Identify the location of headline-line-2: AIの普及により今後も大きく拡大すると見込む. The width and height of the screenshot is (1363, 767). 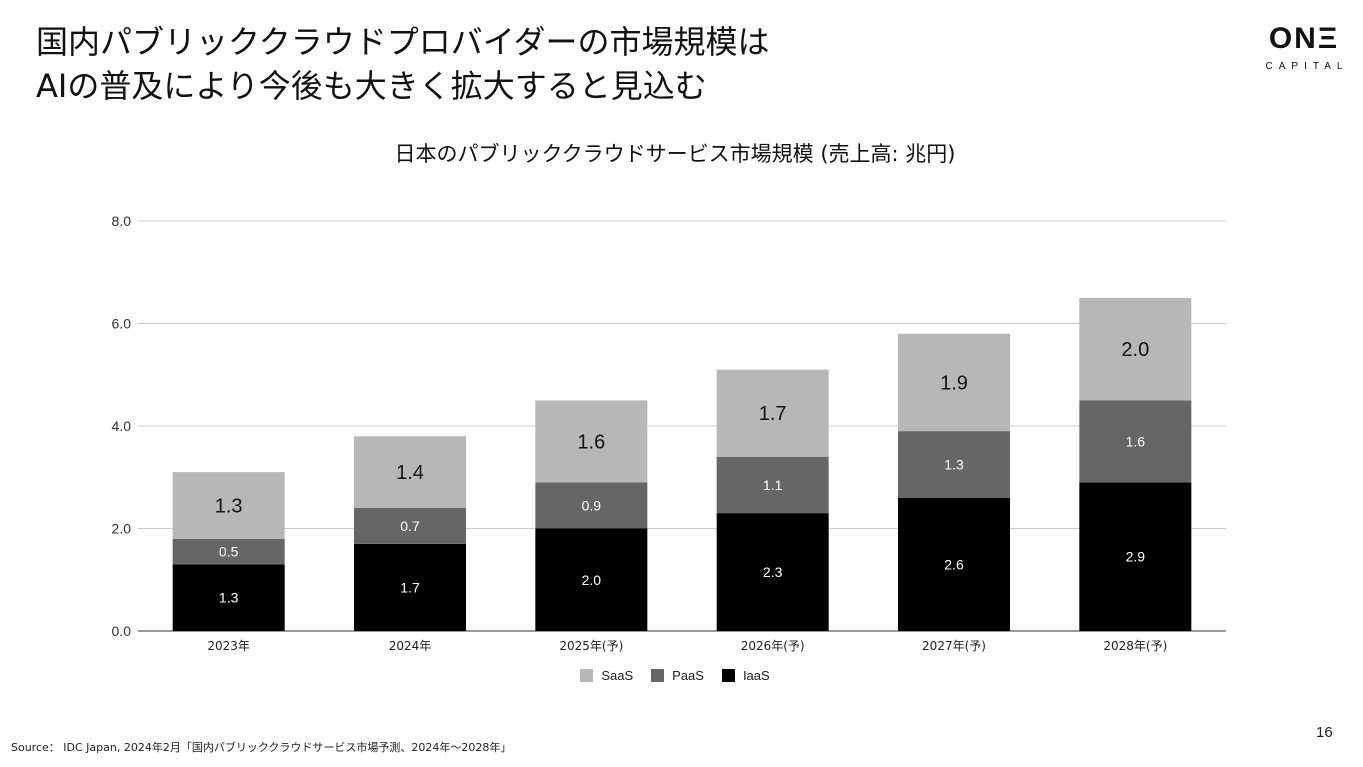
(371, 86).